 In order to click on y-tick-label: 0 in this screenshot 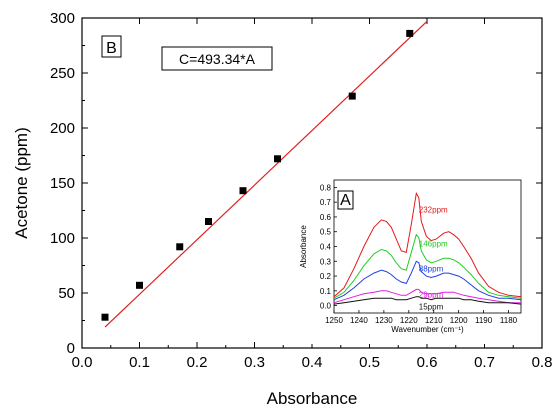, I will do `click(71, 348)`.